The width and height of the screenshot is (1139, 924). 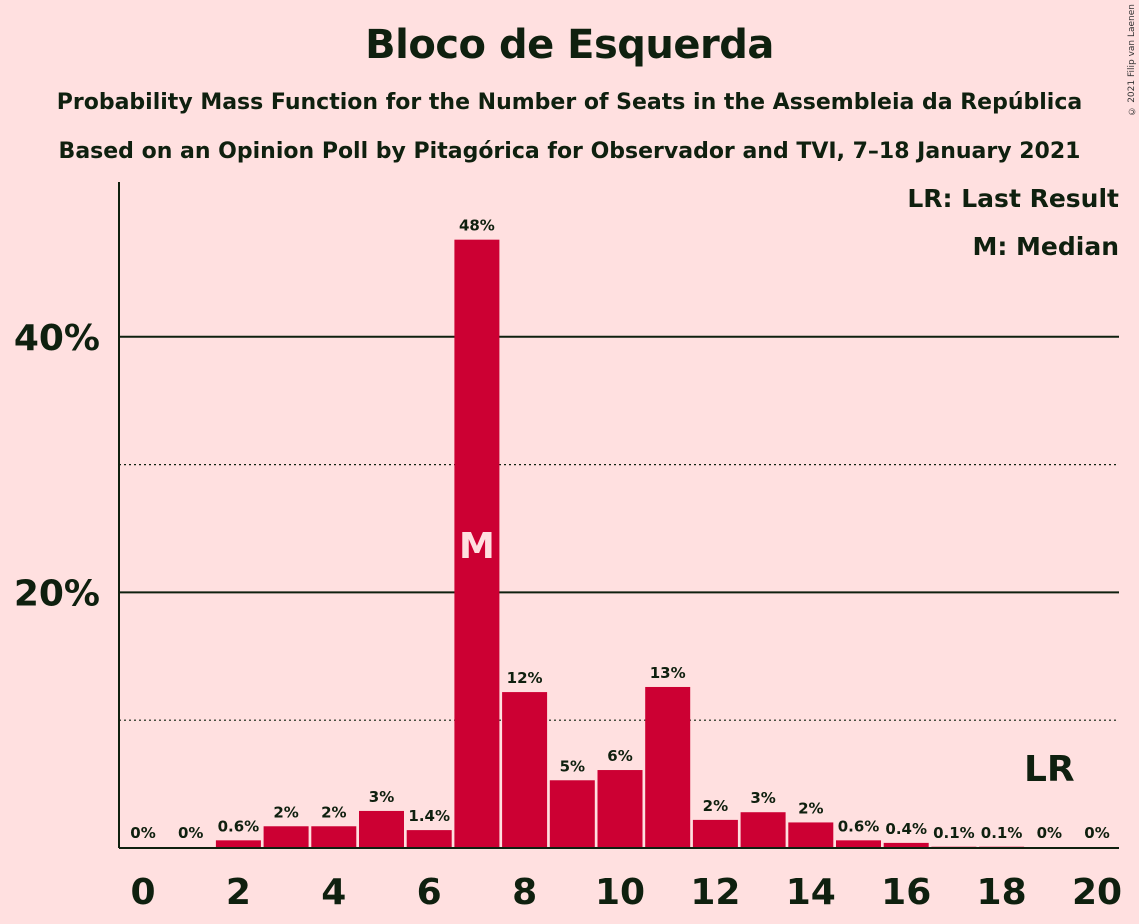 I want to click on x-tick-label: 2, so click(x=238, y=892).